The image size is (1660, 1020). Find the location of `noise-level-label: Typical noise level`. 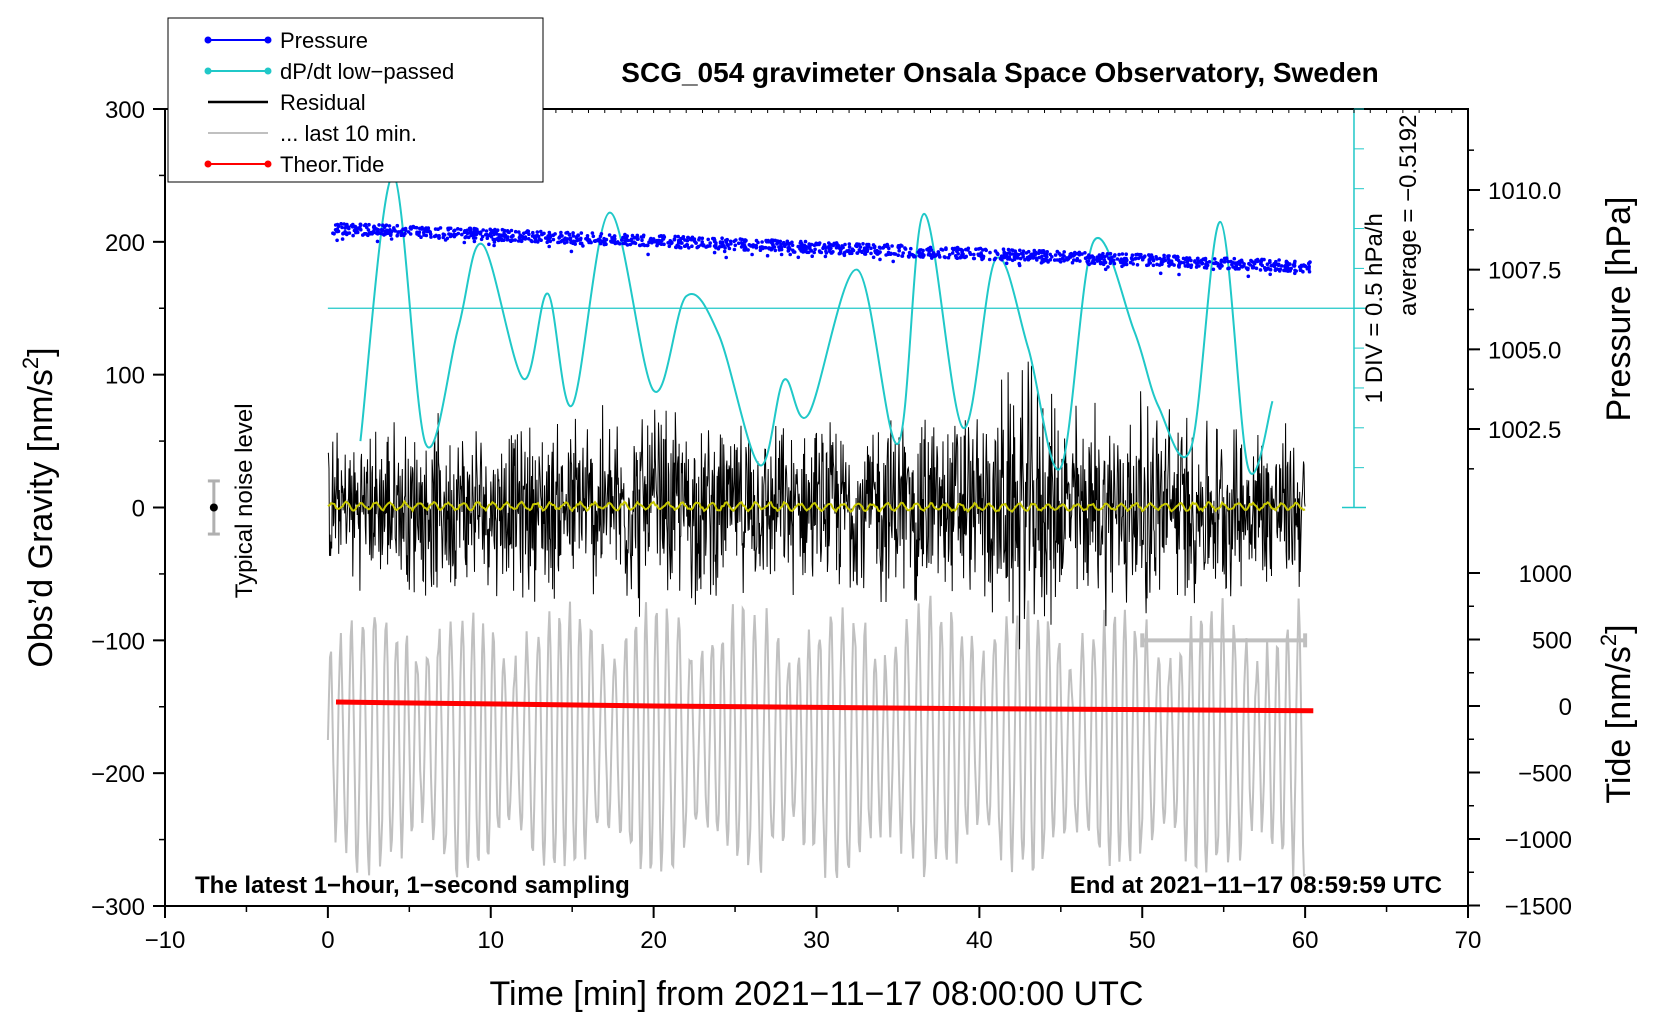

noise-level-label: Typical noise level is located at coordinates (244, 500).